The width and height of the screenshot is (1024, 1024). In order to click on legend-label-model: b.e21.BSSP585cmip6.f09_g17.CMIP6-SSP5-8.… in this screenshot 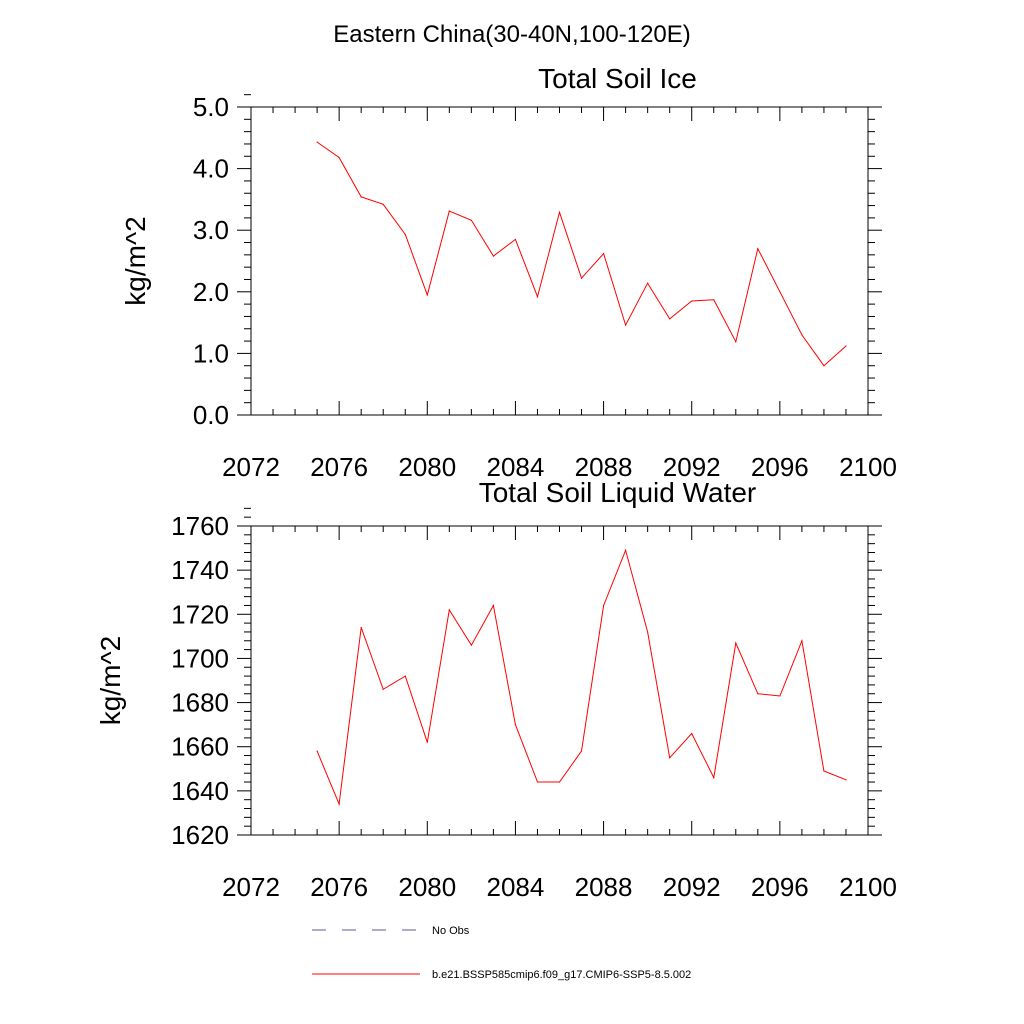, I will do `click(561, 975)`.